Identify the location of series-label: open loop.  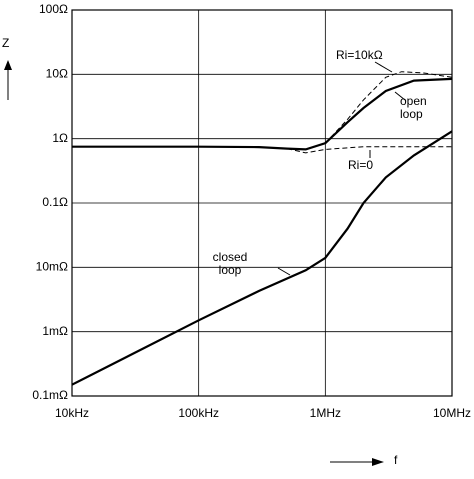
(413, 107).